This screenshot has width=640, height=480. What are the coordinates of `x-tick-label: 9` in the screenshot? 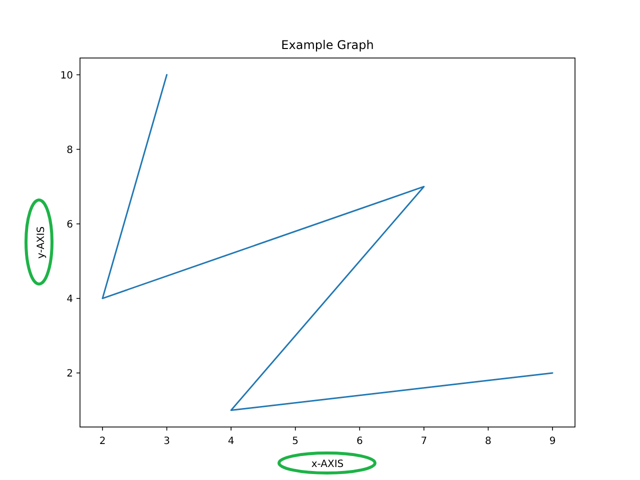 It's located at (552, 441).